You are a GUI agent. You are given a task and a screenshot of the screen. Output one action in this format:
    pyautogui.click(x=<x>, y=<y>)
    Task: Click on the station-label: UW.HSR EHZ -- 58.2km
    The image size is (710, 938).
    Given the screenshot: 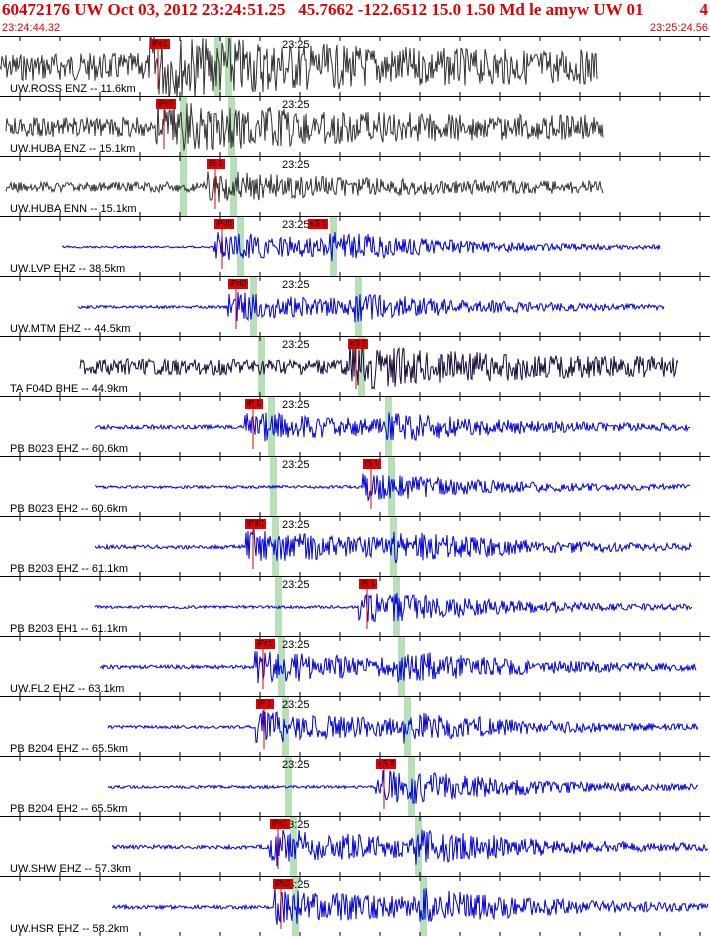 What is the action you would take?
    pyautogui.click(x=69, y=929)
    